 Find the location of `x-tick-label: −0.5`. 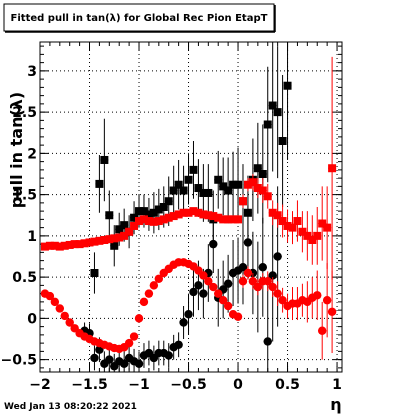

x-tick-label: −0.5 is located at coordinates (188, 385).